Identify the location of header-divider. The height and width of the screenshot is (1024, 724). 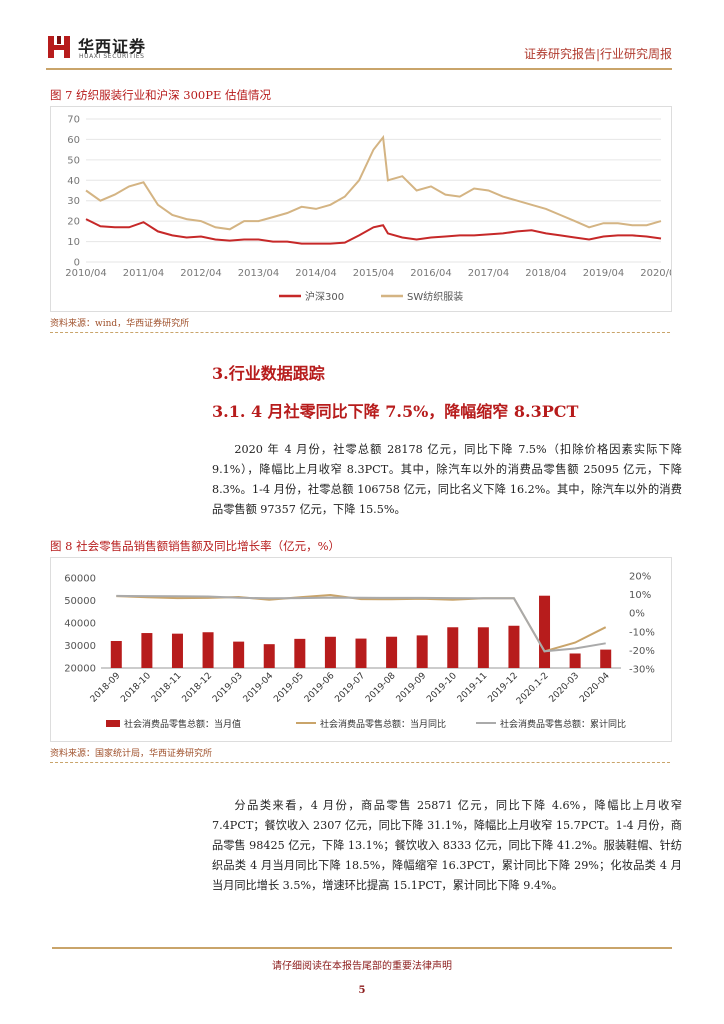
(359, 69).